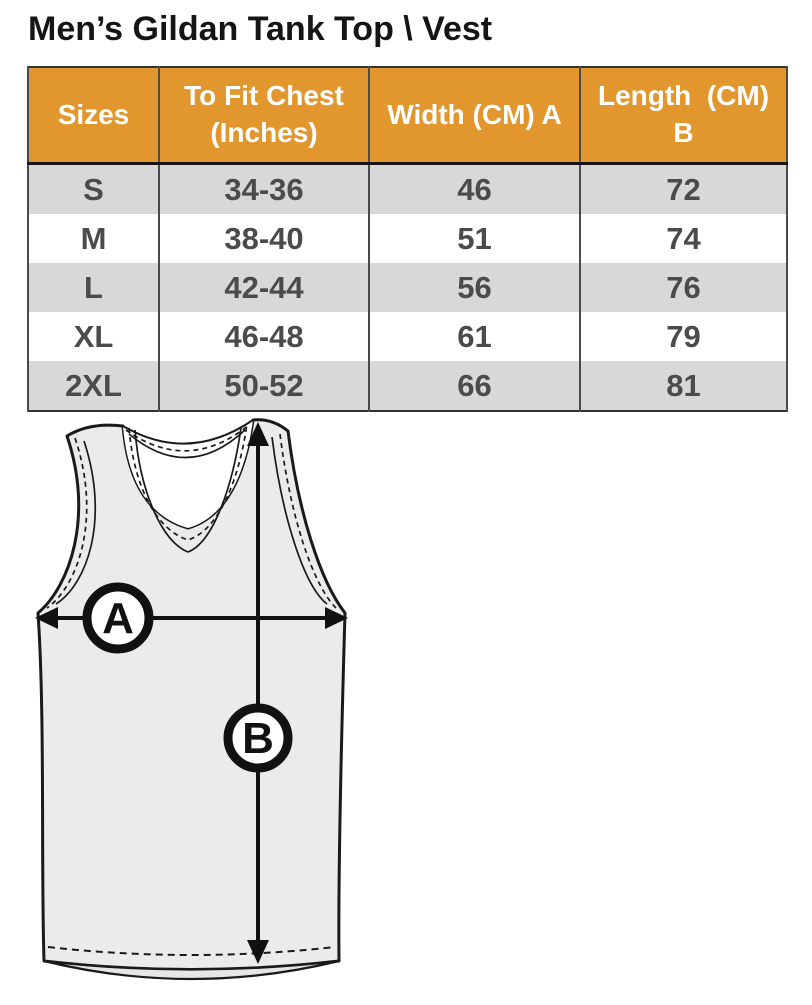  I want to click on page-title: Men’s Gildan Tank Top \ Vest, so click(260, 29).